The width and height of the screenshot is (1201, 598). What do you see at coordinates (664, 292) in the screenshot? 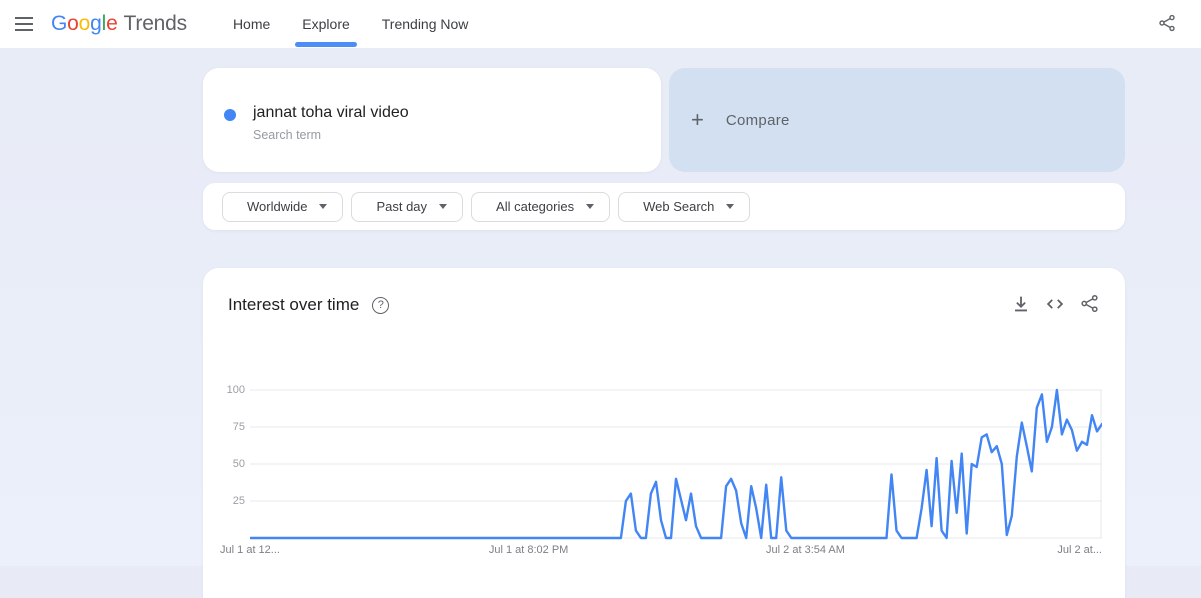
I see `chart-header: Interest over time ?` at bounding box center [664, 292].